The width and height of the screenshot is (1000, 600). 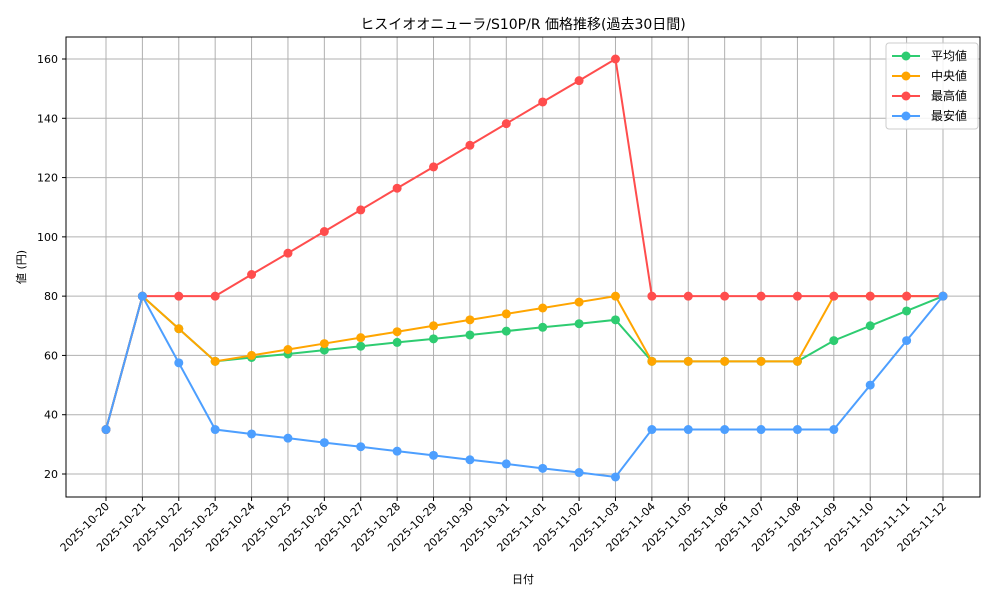 What do you see at coordinates (932, 86) in the screenshot?
I see `legend-box` at bounding box center [932, 86].